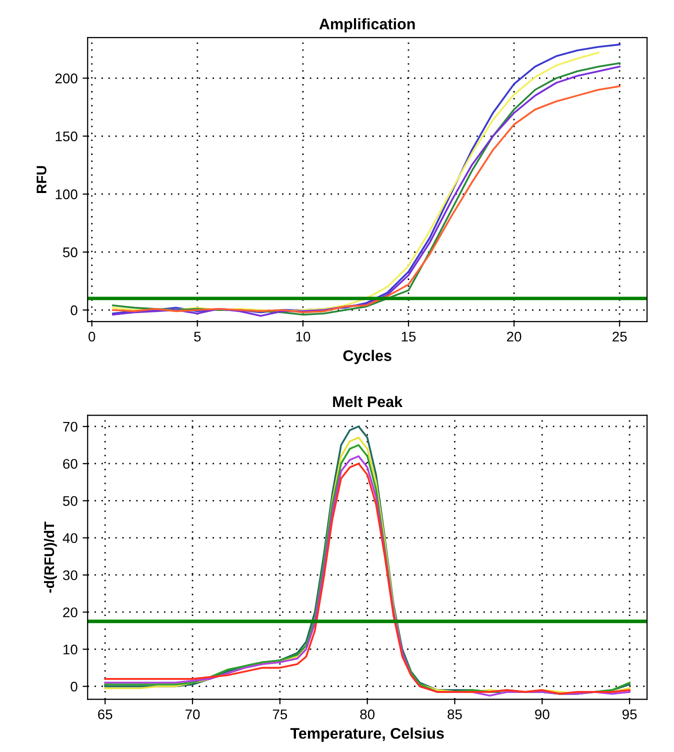 The width and height of the screenshot is (674, 752). What do you see at coordinates (193, 714) in the screenshot?
I see `x-tick-label: 70` at bounding box center [193, 714].